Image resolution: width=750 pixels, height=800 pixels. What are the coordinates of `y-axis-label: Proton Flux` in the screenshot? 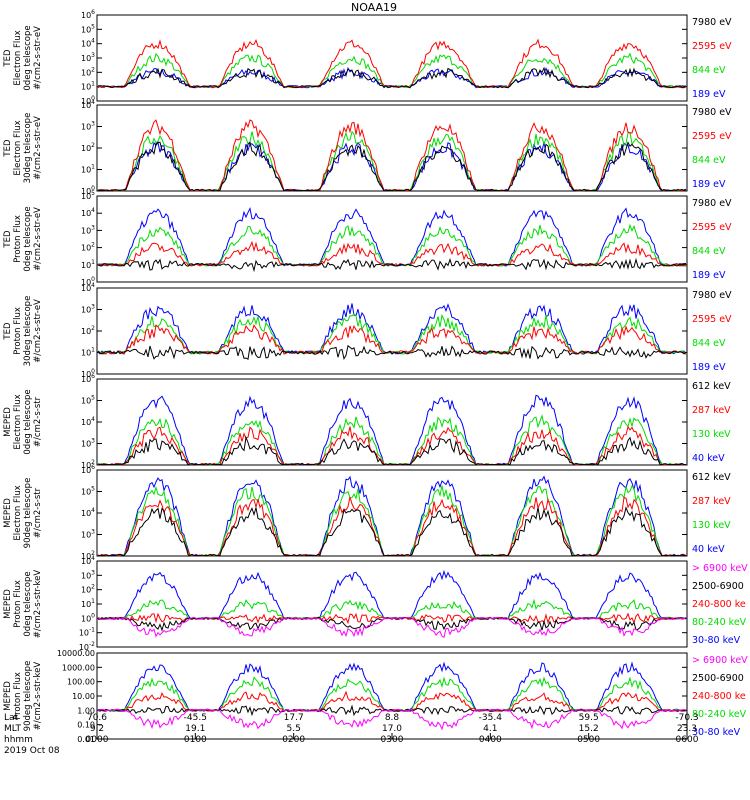 It's located at (18, 696).